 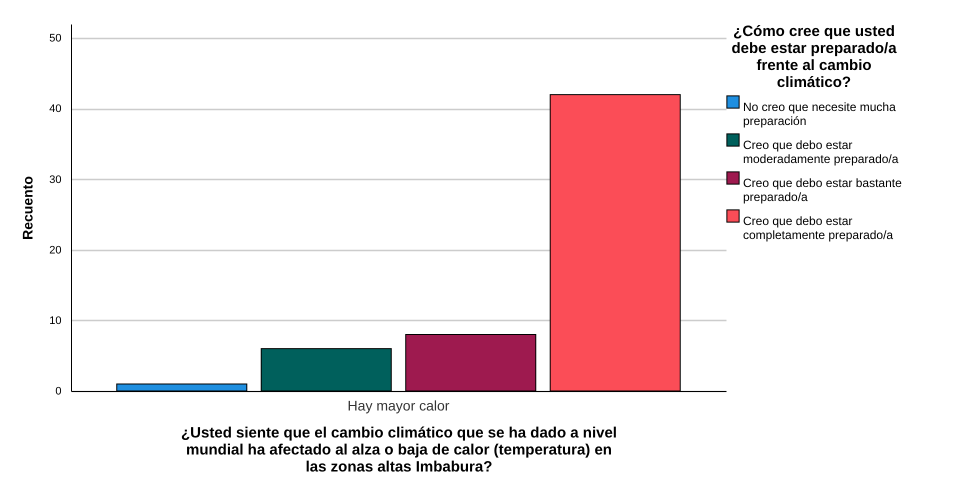 I want to click on x-tick-label: Hay mayor calor, so click(x=399, y=406).